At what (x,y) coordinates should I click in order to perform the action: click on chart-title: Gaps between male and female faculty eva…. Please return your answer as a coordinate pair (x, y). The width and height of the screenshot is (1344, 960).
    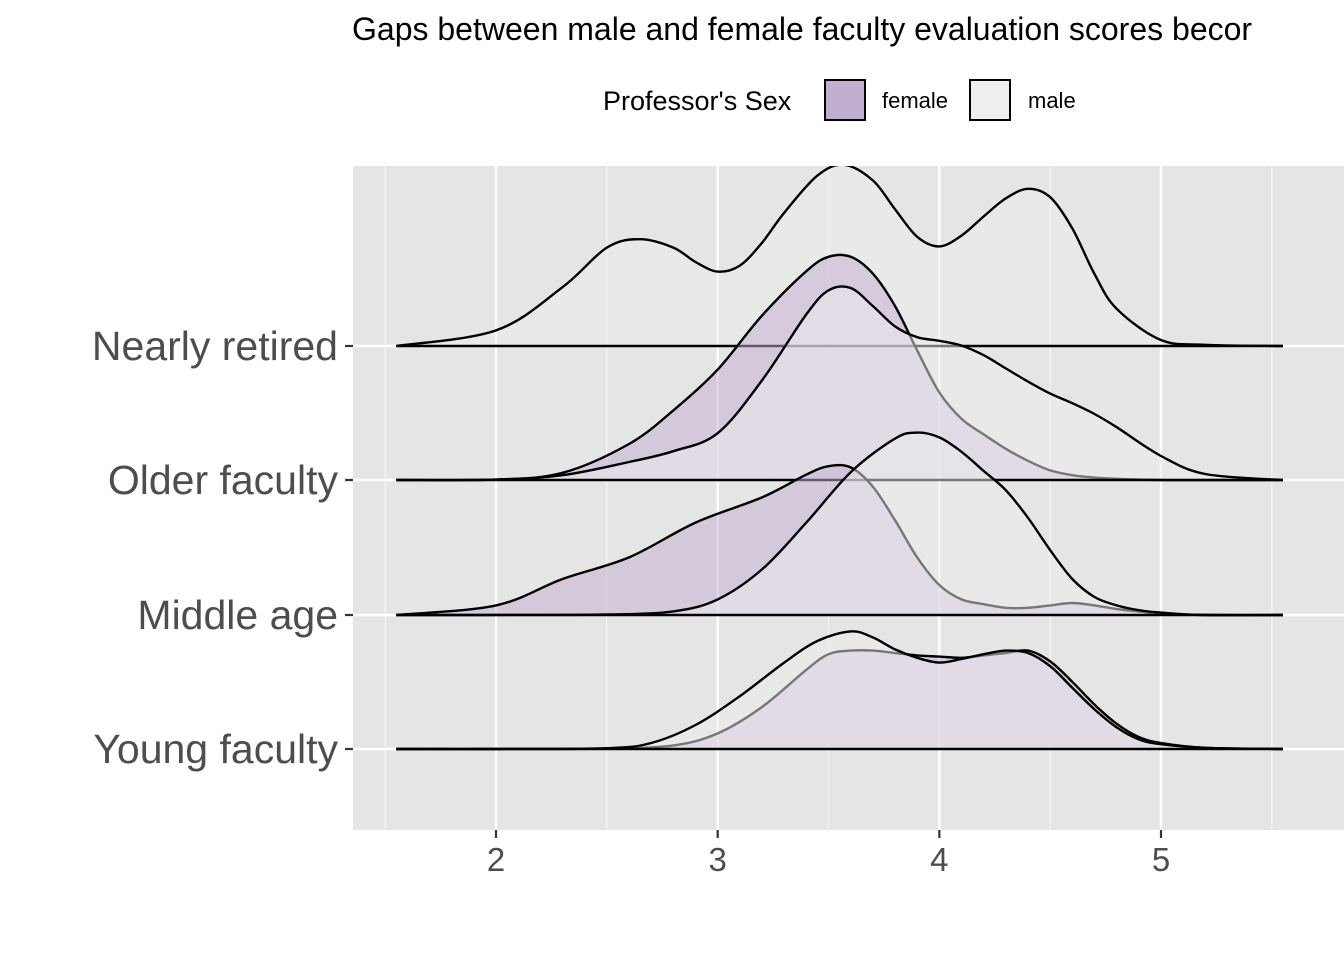
    Looking at the image, I should click on (802, 29).